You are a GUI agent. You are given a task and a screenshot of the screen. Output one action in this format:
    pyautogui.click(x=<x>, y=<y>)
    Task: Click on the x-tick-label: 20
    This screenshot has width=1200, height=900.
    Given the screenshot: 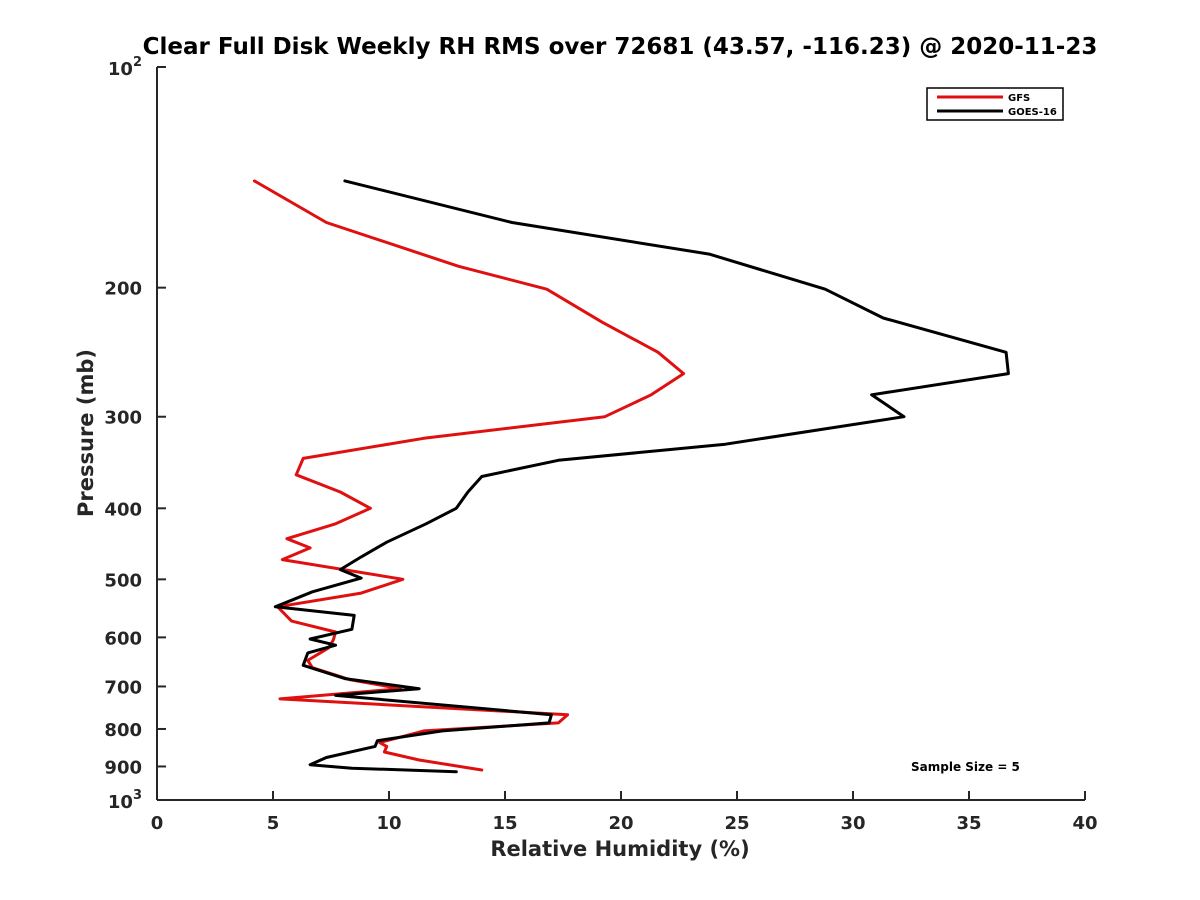 What is the action you would take?
    pyautogui.click(x=620, y=823)
    